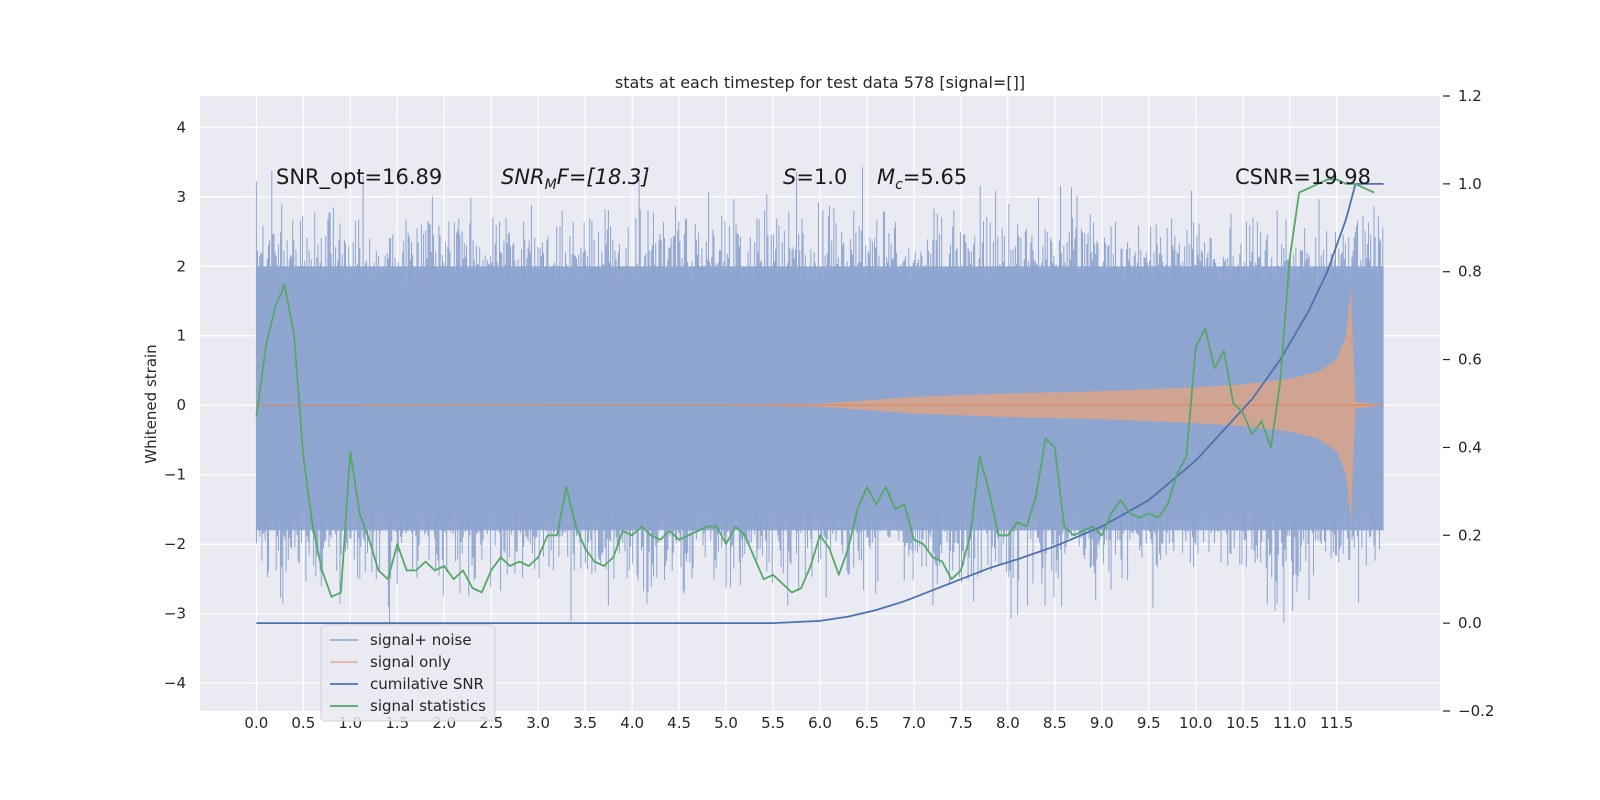  What do you see at coordinates (935, 177) in the screenshot?
I see `annotation-mc-rest: =5.65` at bounding box center [935, 177].